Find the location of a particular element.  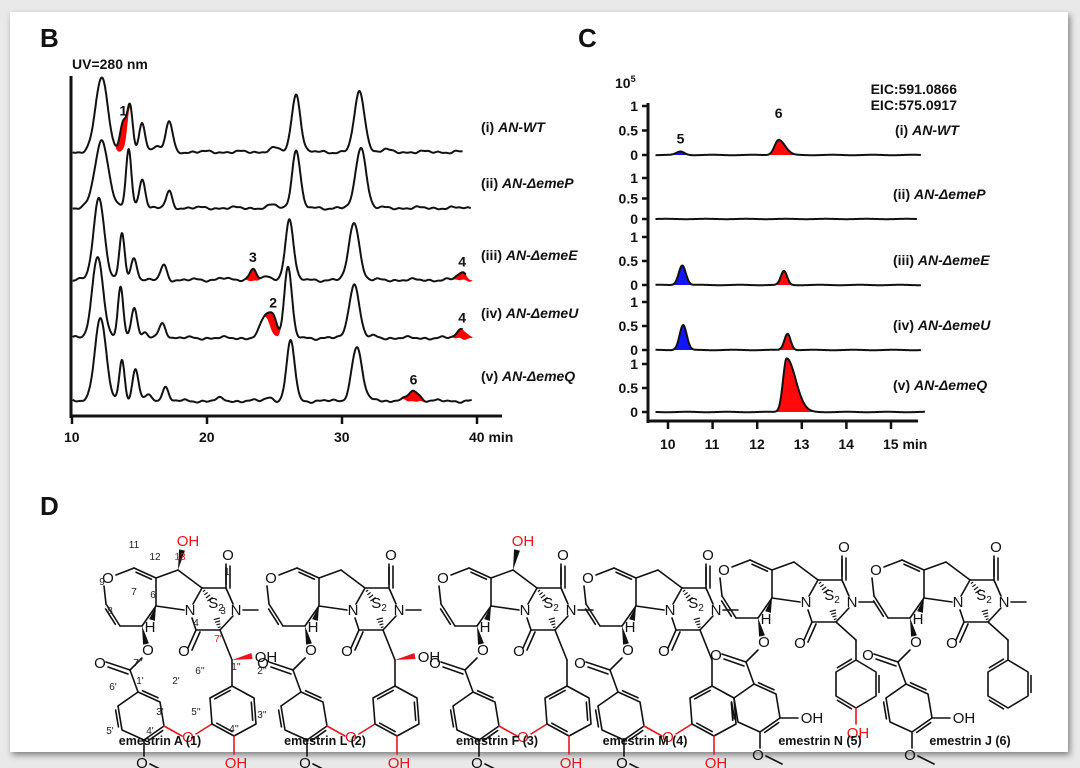

atom-number: 5' is located at coordinates (110, 731).